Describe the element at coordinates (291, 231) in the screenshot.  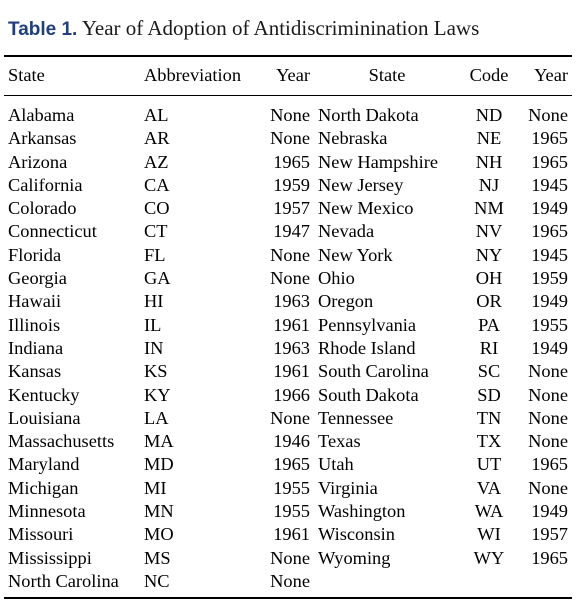
I see `year-cell: 1947` at that location.